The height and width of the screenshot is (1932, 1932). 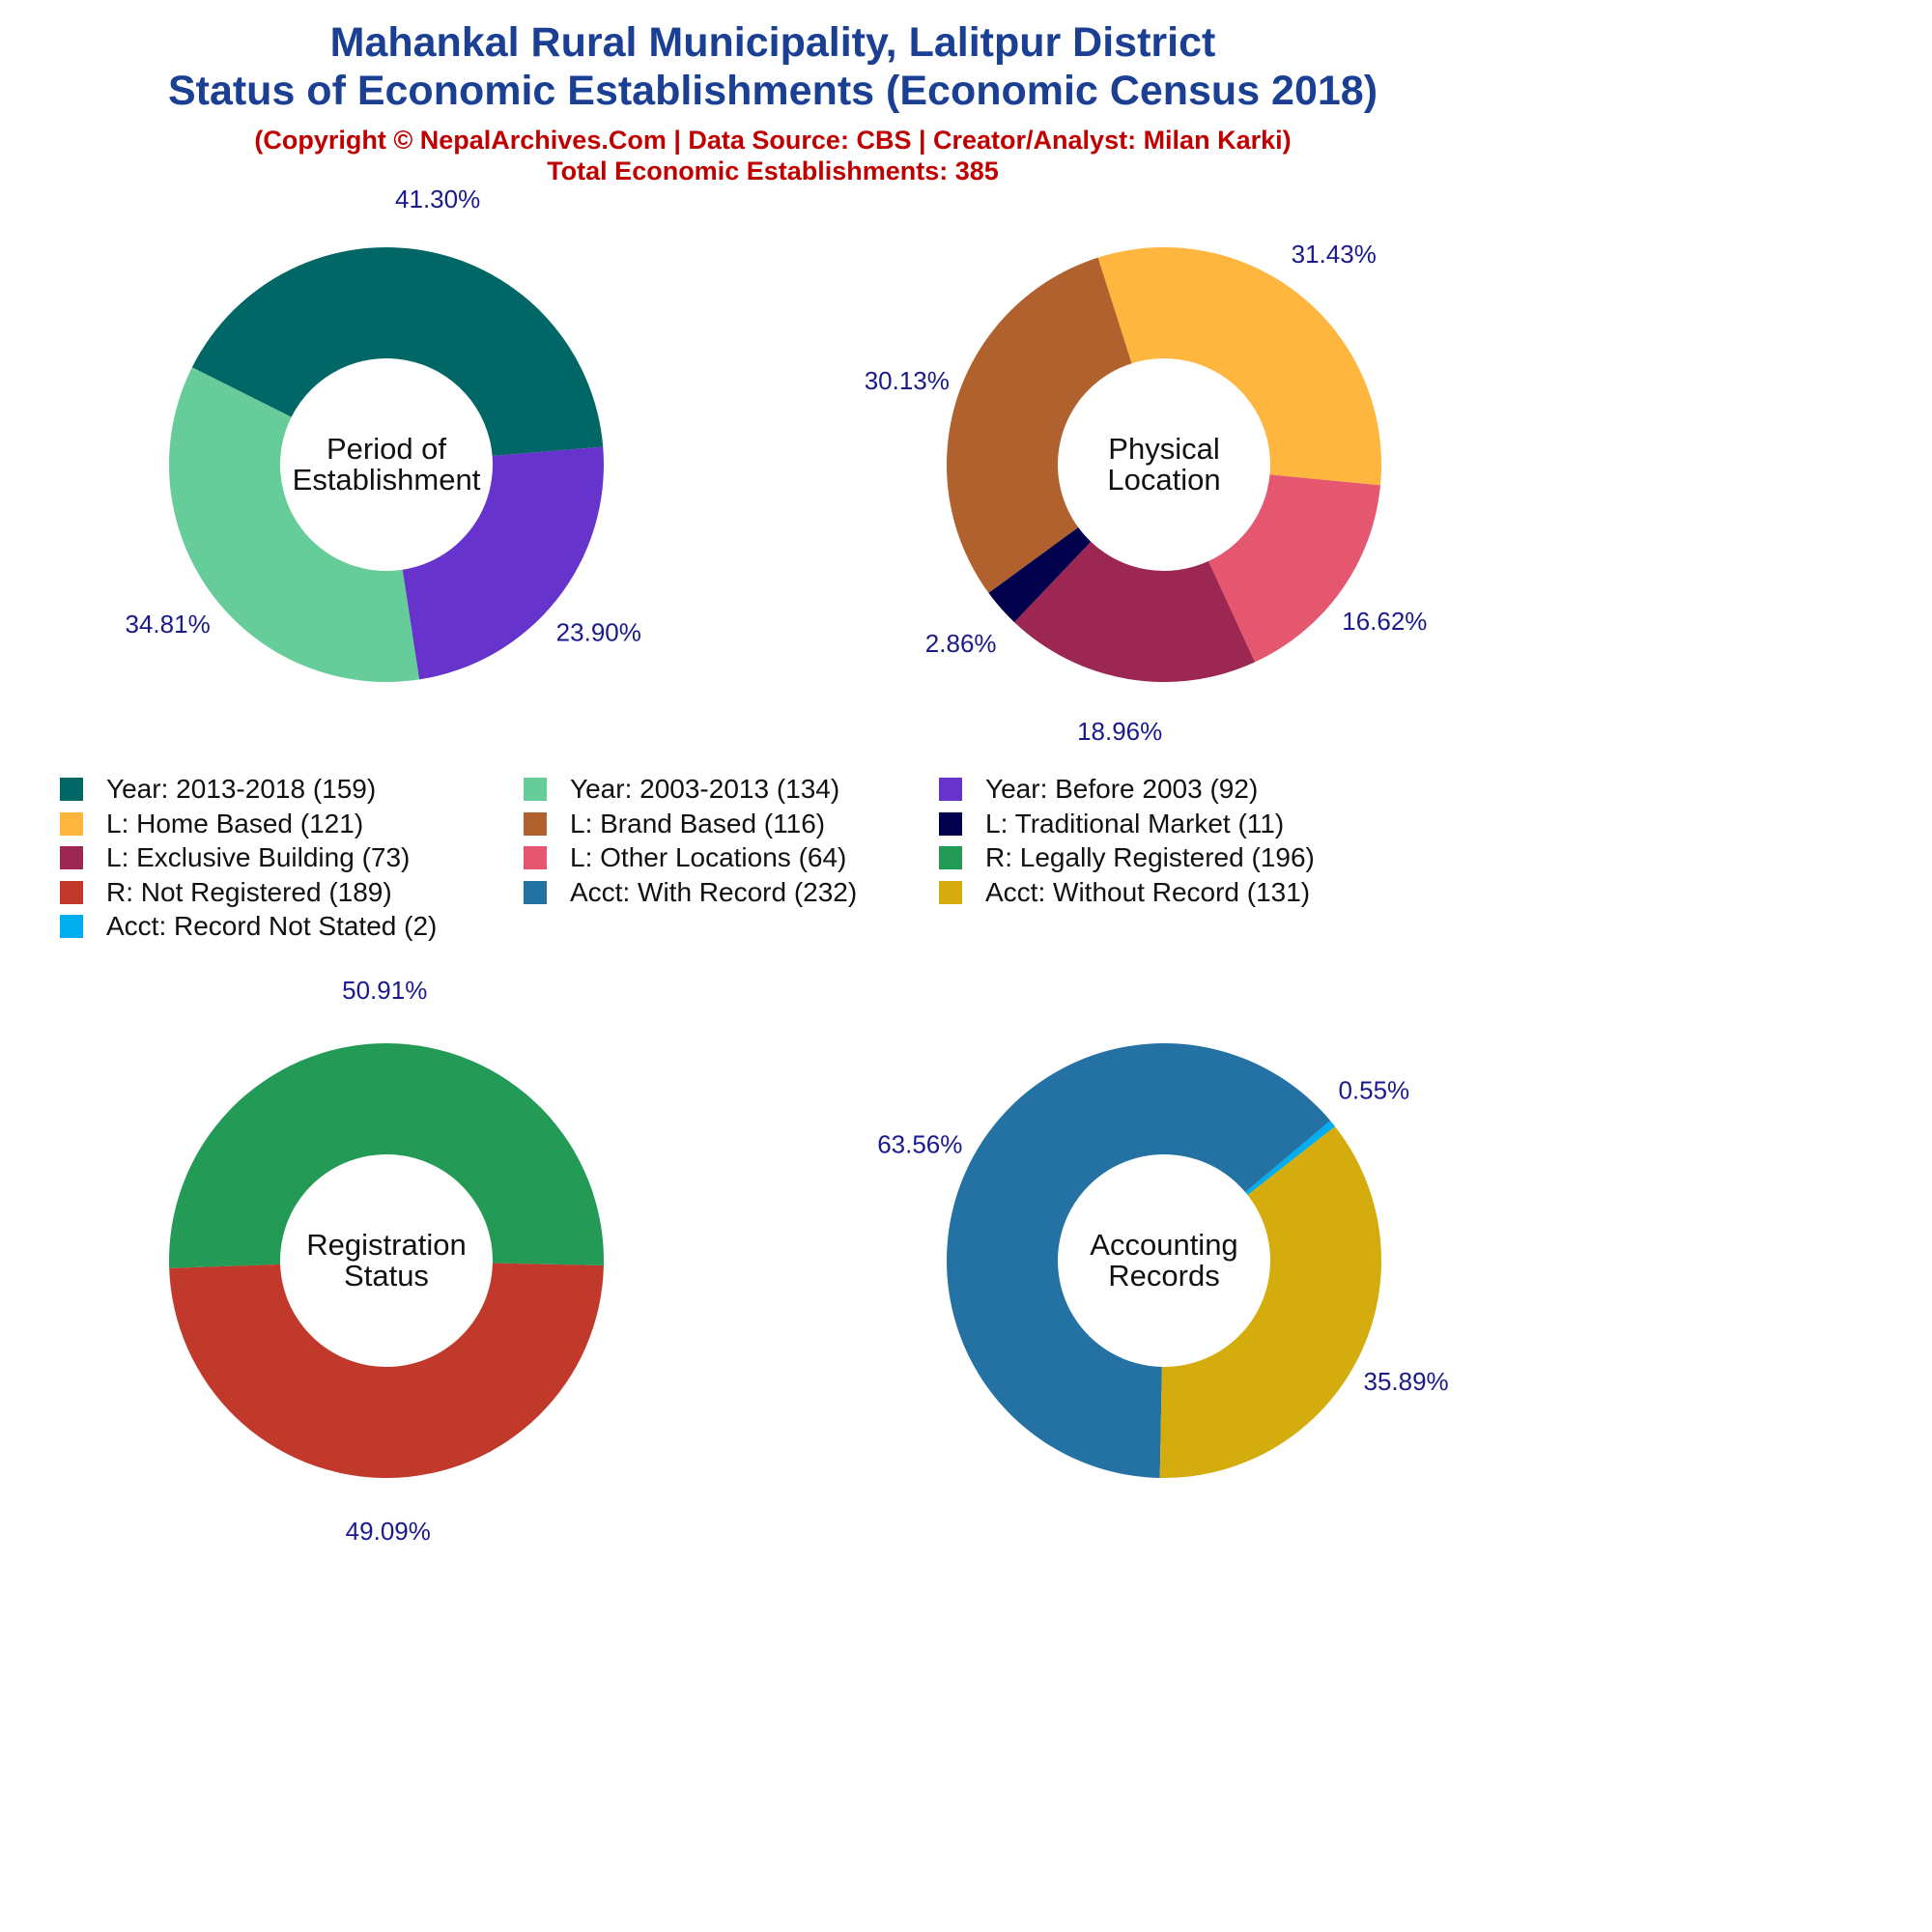 What do you see at coordinates (1148, 891) in the screenshot?
I see `legend-label: Acct: Without Record (131)` at bounding box center [1148, 891].